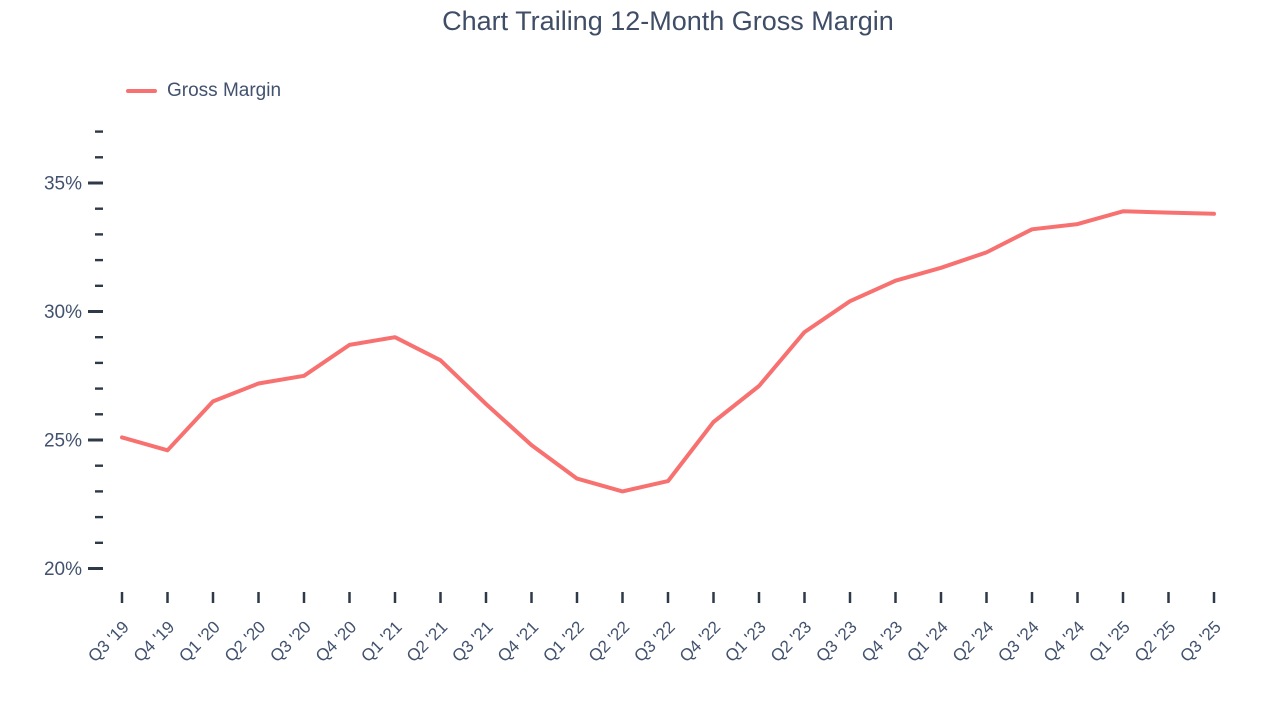 The width and height of the screenshot is (1280, 720). Describe the element at coordinates (108, 641) in the screenshot. I see `x-tick-label: Q3 '19` at that location.